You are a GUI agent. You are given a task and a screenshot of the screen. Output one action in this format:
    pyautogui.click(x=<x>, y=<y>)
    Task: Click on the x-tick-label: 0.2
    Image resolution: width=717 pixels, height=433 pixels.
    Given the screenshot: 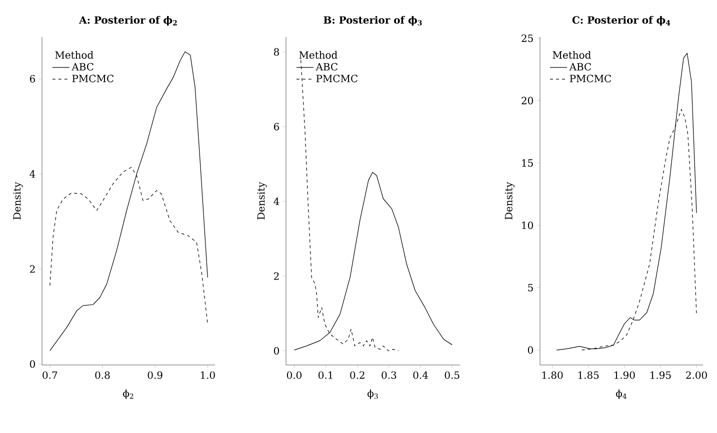 What is the action you would take?
    pyautogui.click(x=357, y=375)
    